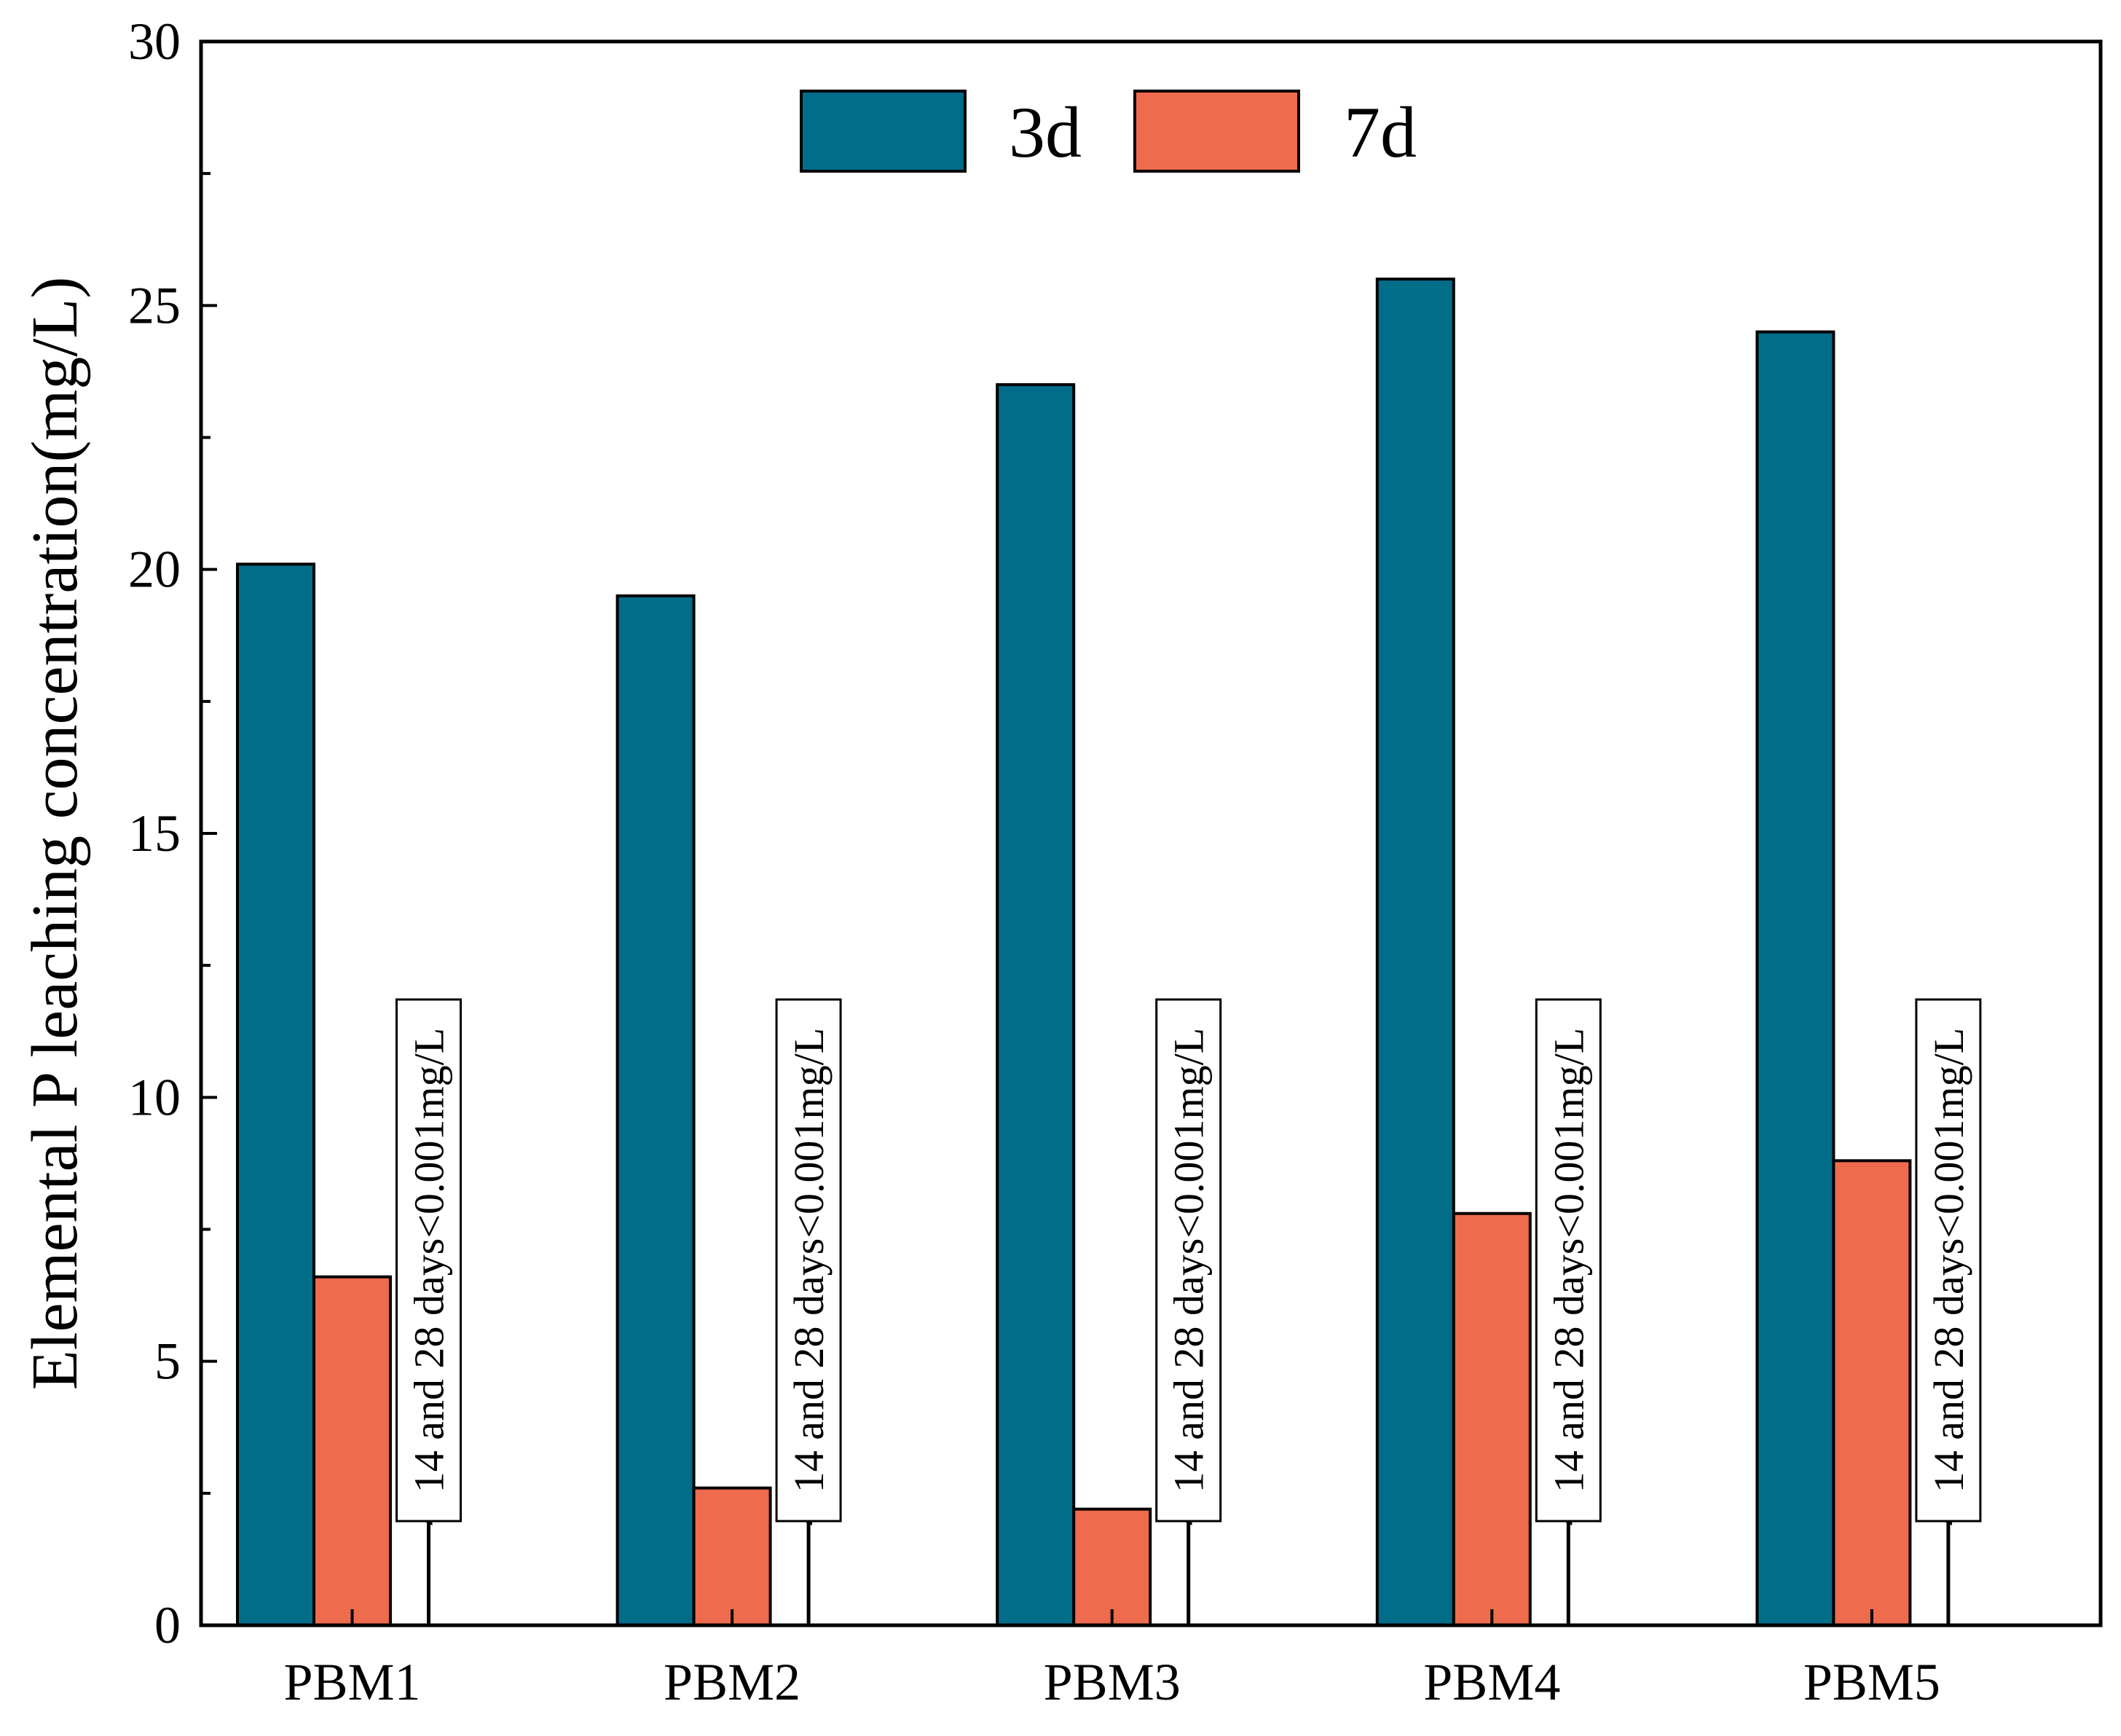 The image size is (2121, 1736). I want to click on annotation-text-PBM5: 14 and 28 days<0.001mg/L, so click(1948, 1260).